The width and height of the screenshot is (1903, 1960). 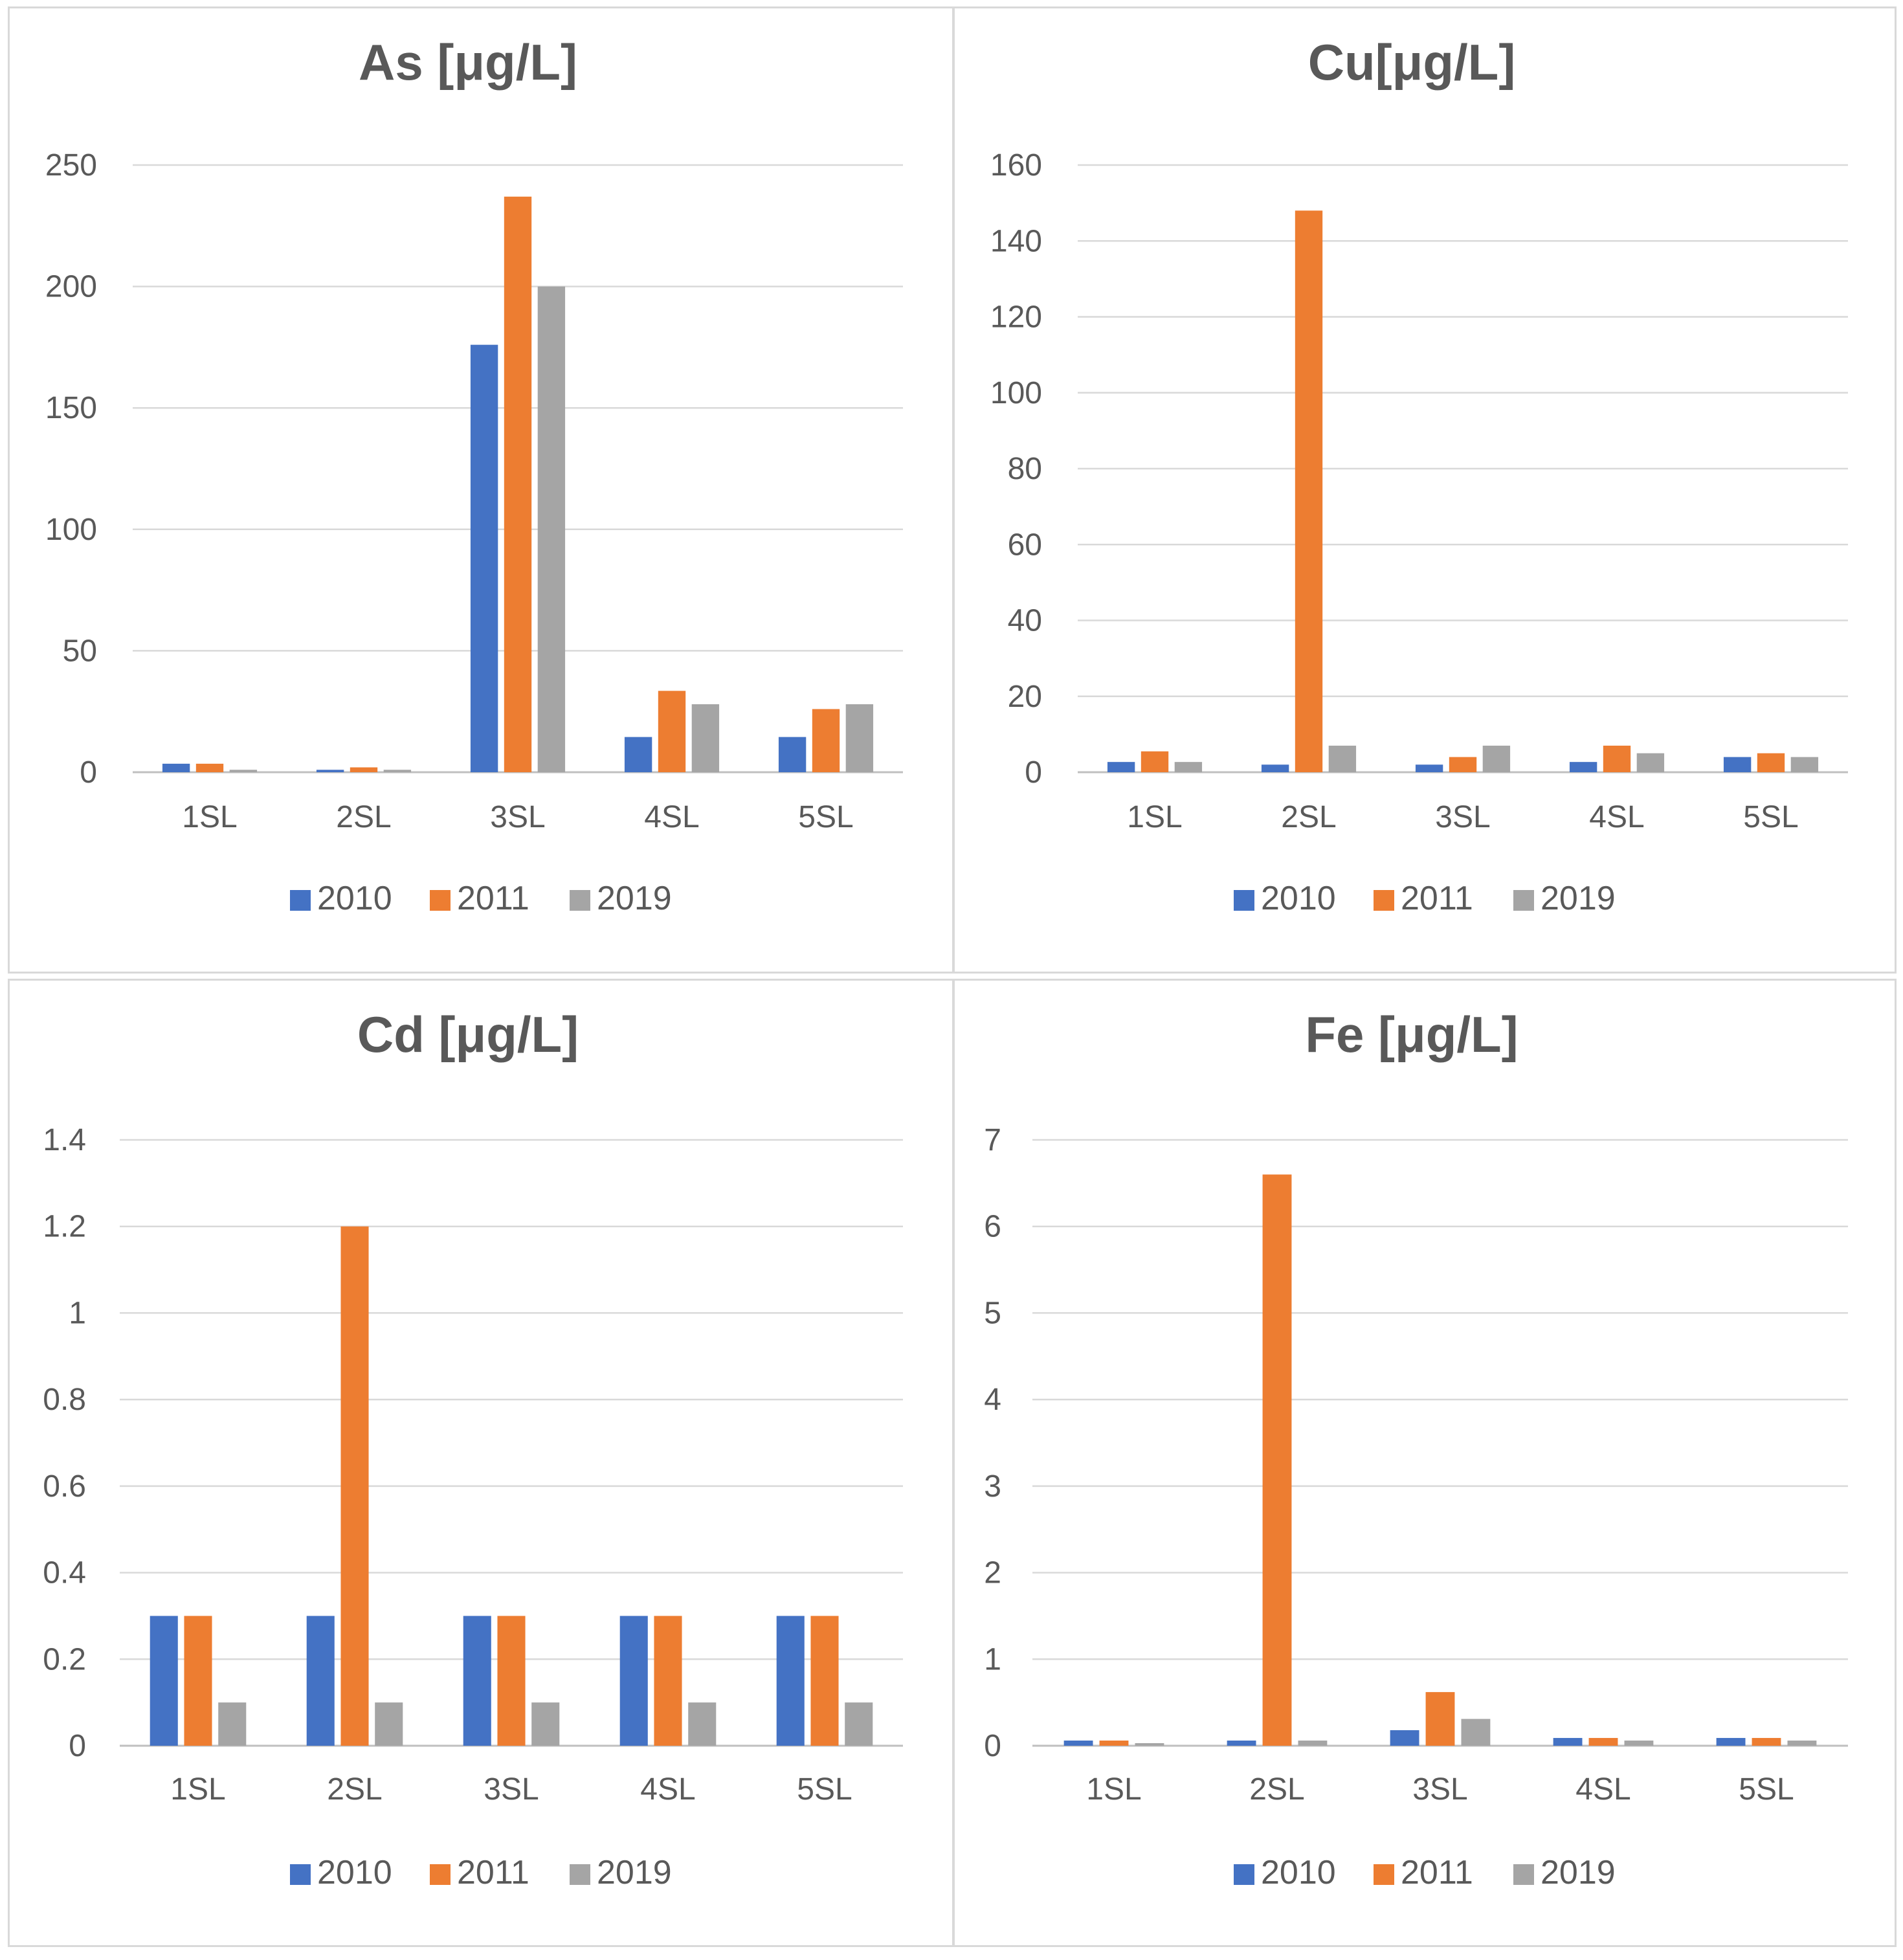 I want to click on as-bar-2011-4SL, so click(x=672, y=731).